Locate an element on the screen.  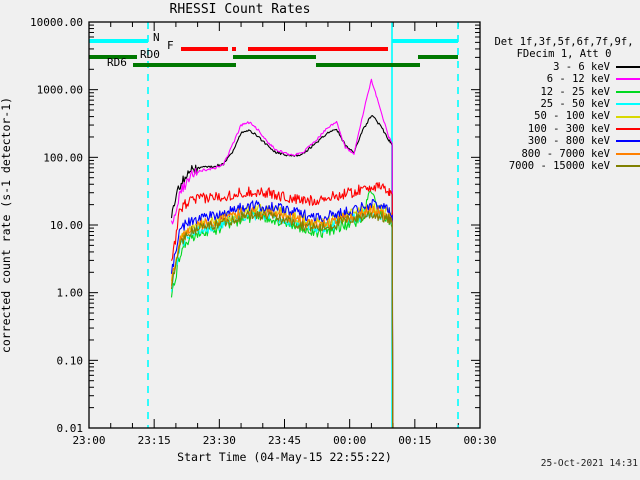
legend-item: 800 - 7000 keV is located at coordinates (564, 154).